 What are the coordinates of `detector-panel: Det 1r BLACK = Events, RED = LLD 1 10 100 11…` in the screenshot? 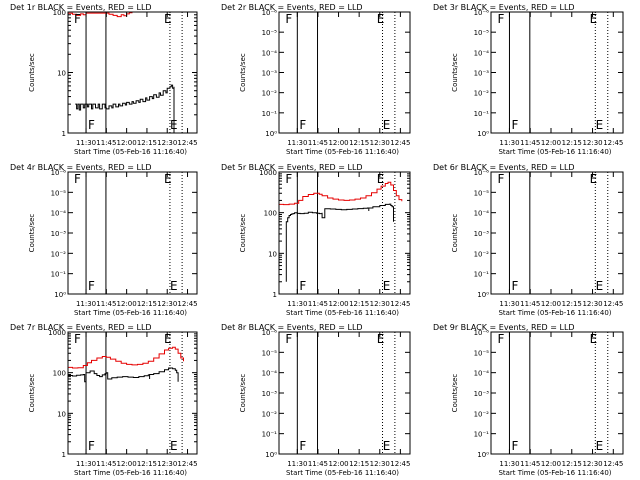 It's located at (104, 79).